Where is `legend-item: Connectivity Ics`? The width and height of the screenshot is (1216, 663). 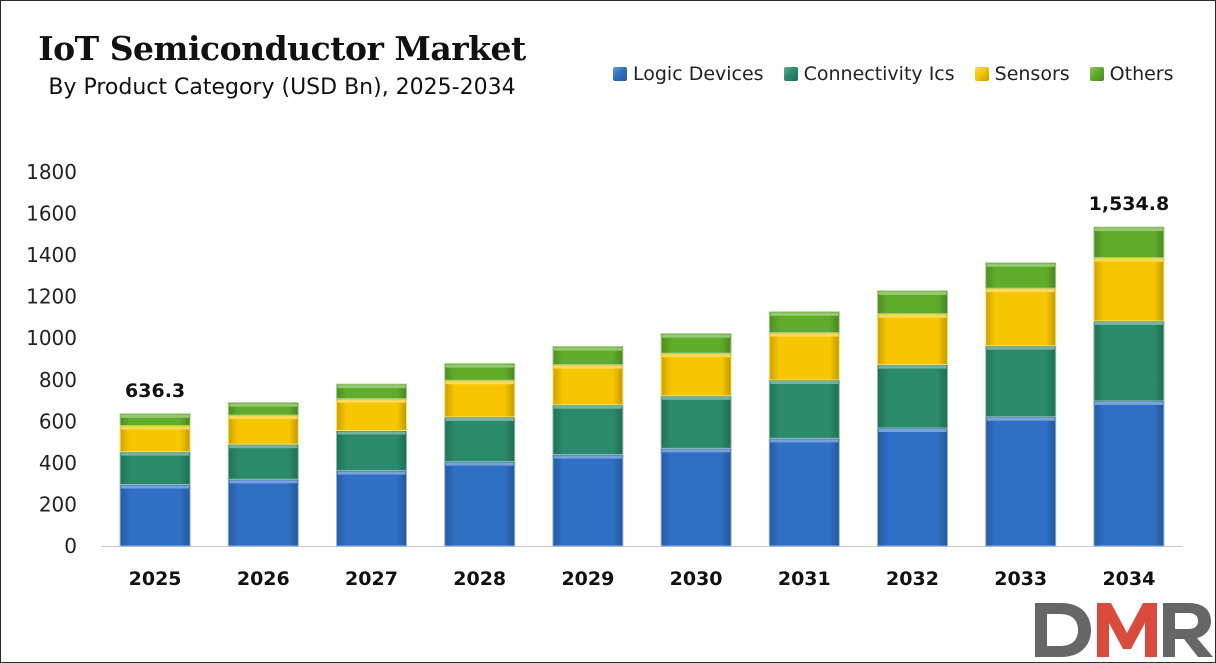
legend-item: Connectivity Ics is located at coordinates (869, 74).